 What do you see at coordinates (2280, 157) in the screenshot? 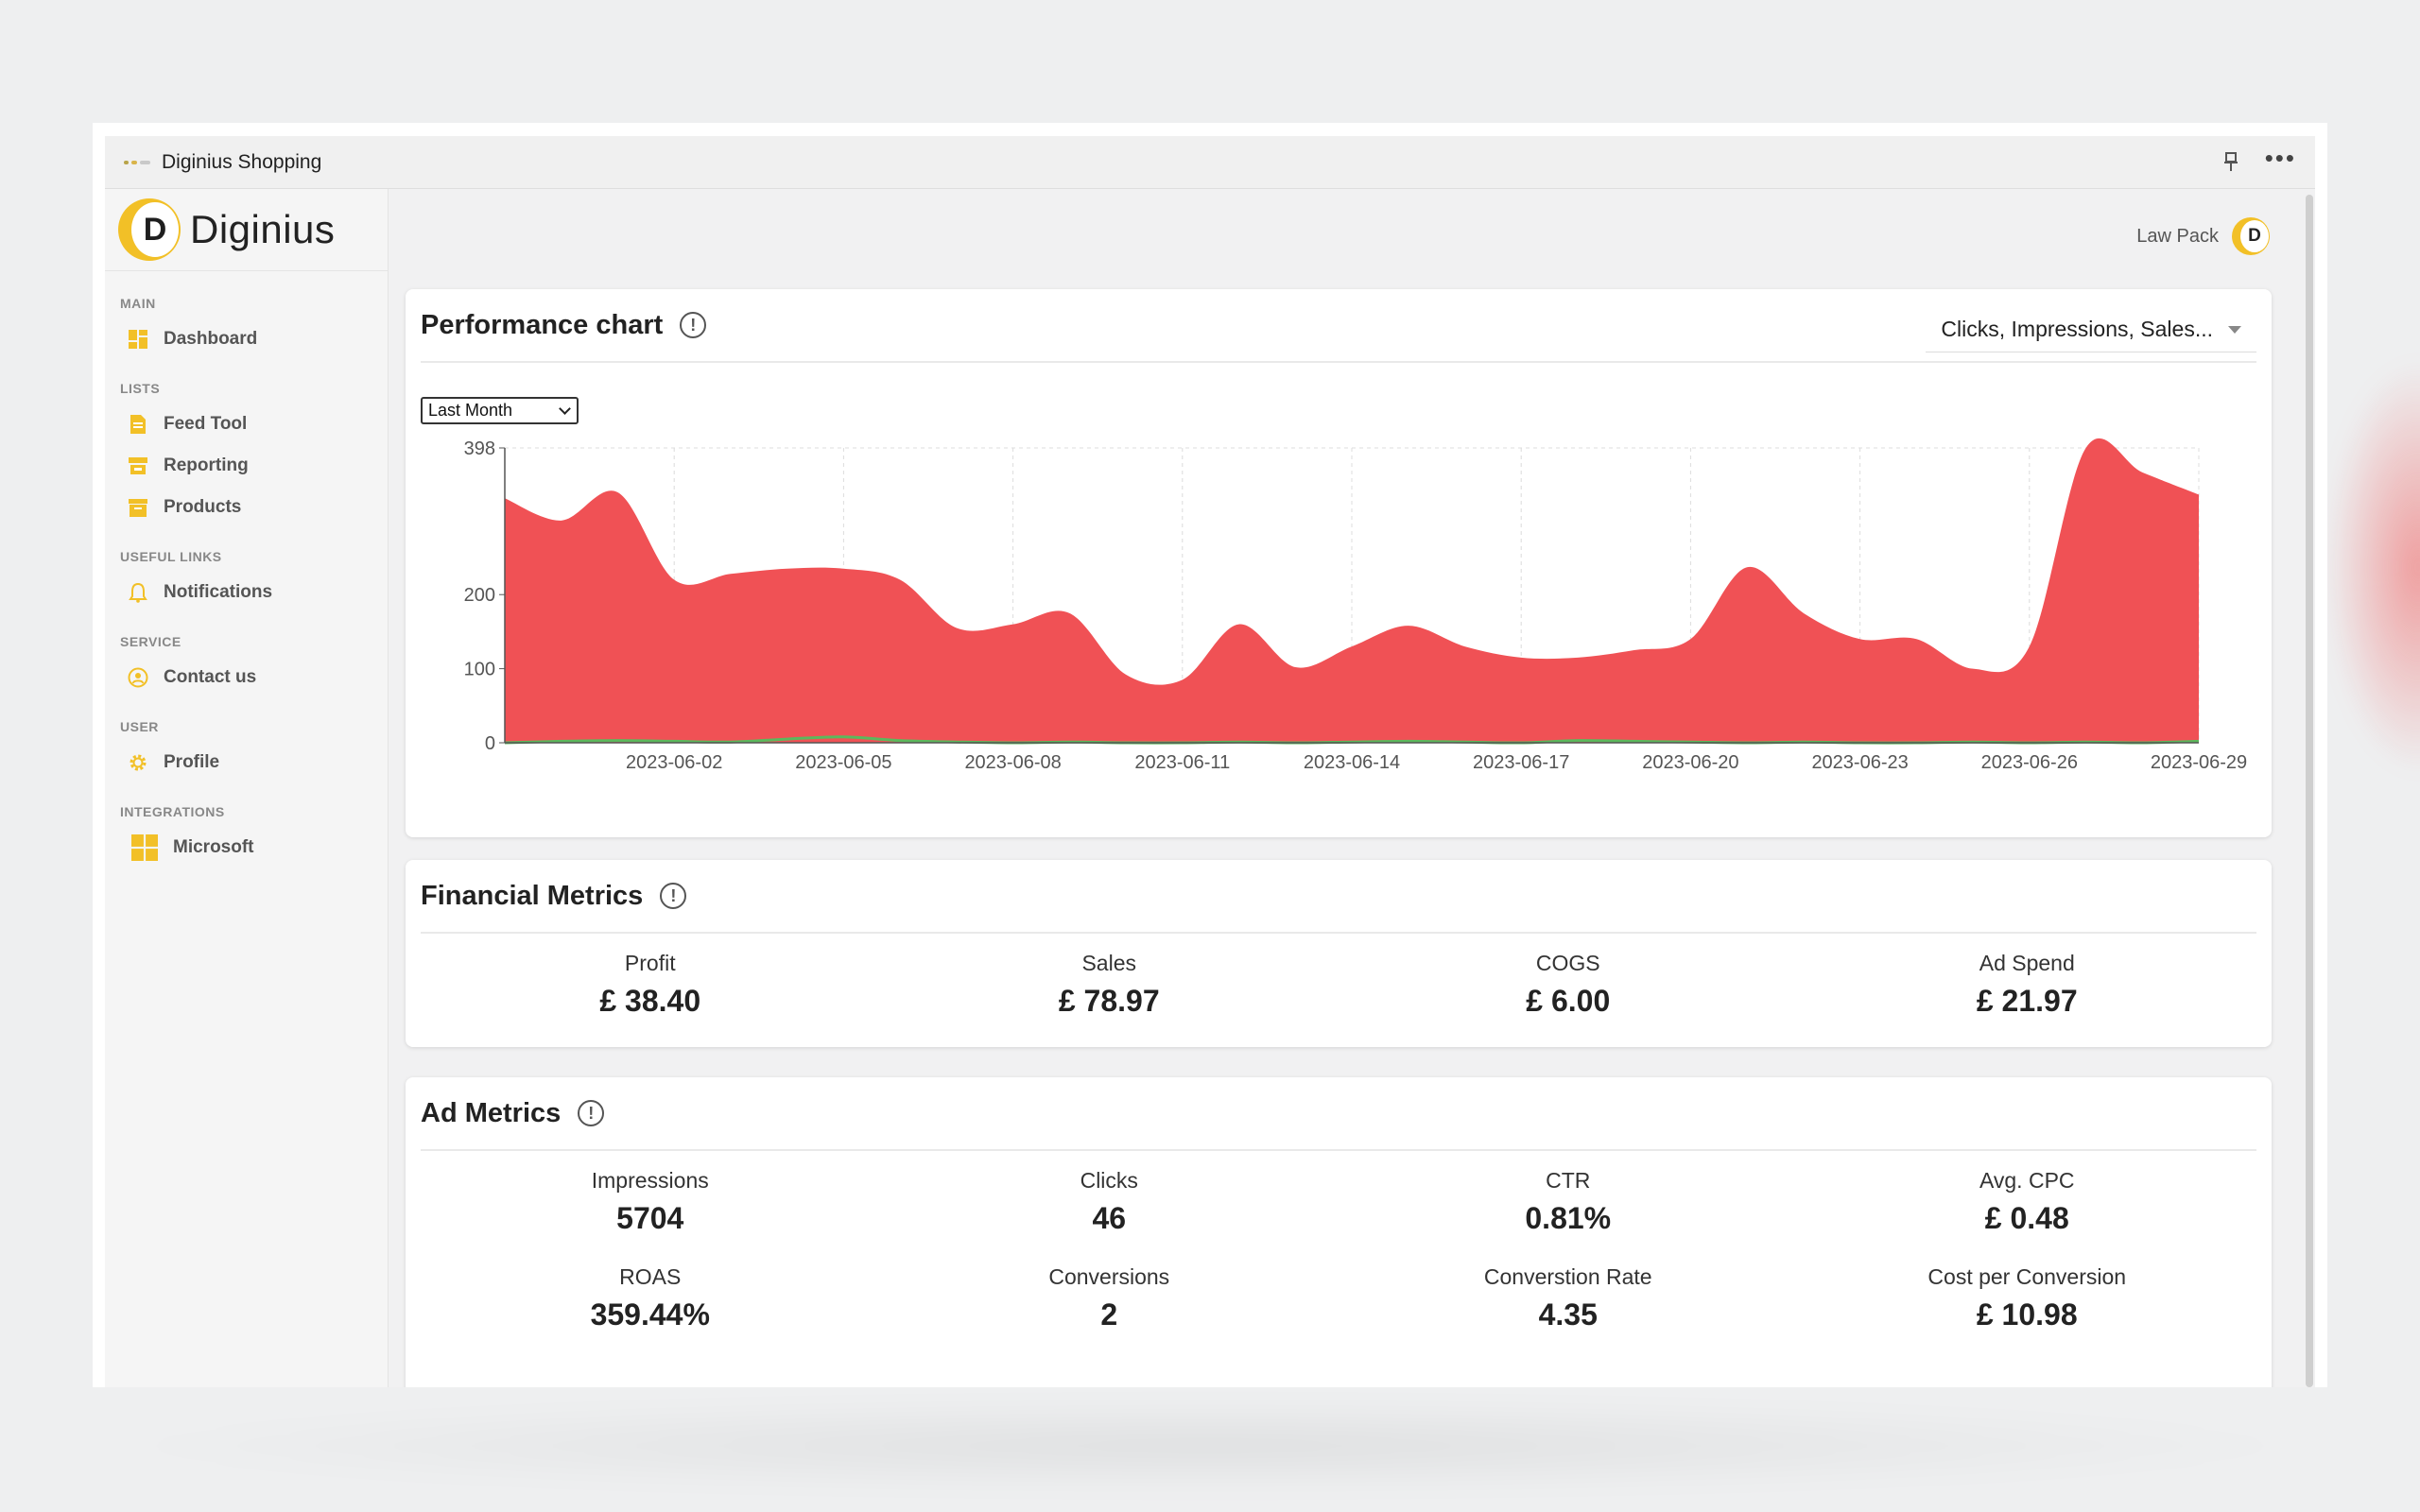
I see `more-options-icon: •••` at bounding box center [2280, 157].